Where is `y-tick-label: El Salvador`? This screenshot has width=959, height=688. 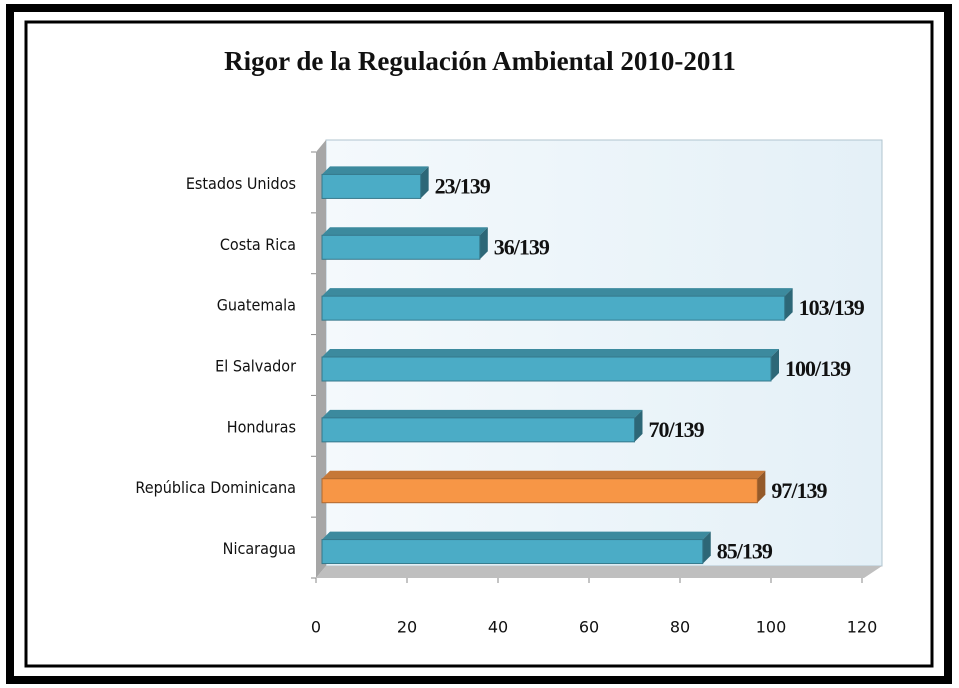
y-tick-label: El Salvador is located at coordinates (255, 366).